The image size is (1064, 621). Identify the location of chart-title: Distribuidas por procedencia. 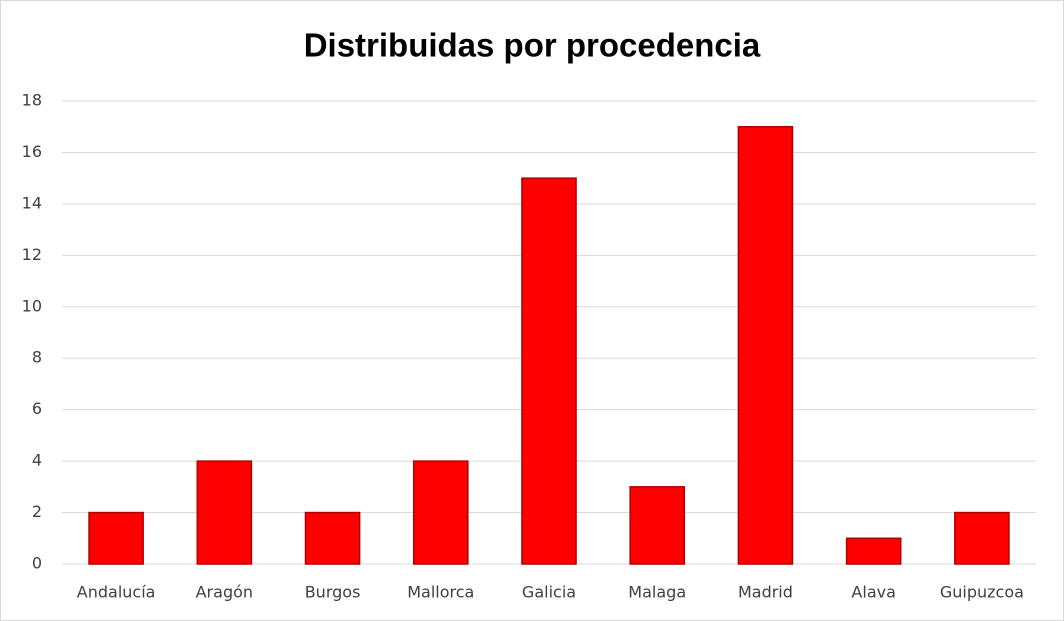
(532, 45).